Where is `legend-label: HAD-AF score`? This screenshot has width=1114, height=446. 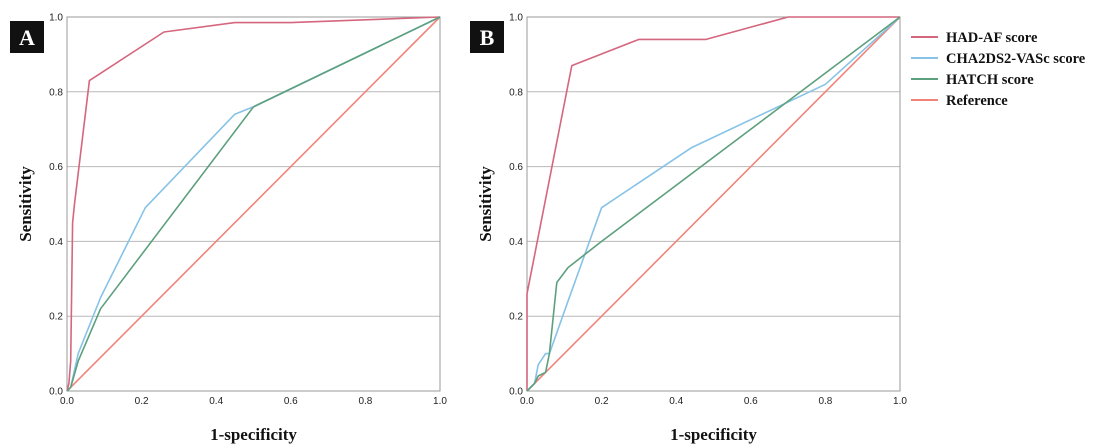
legend-label: HAD-AF score is located at coordinates (992, 38).